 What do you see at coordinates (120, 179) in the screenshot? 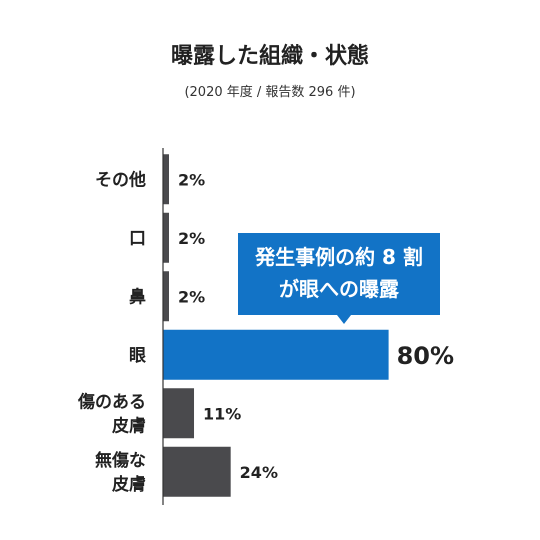
I see `category-label: その他` at bounding box center [120, 179].